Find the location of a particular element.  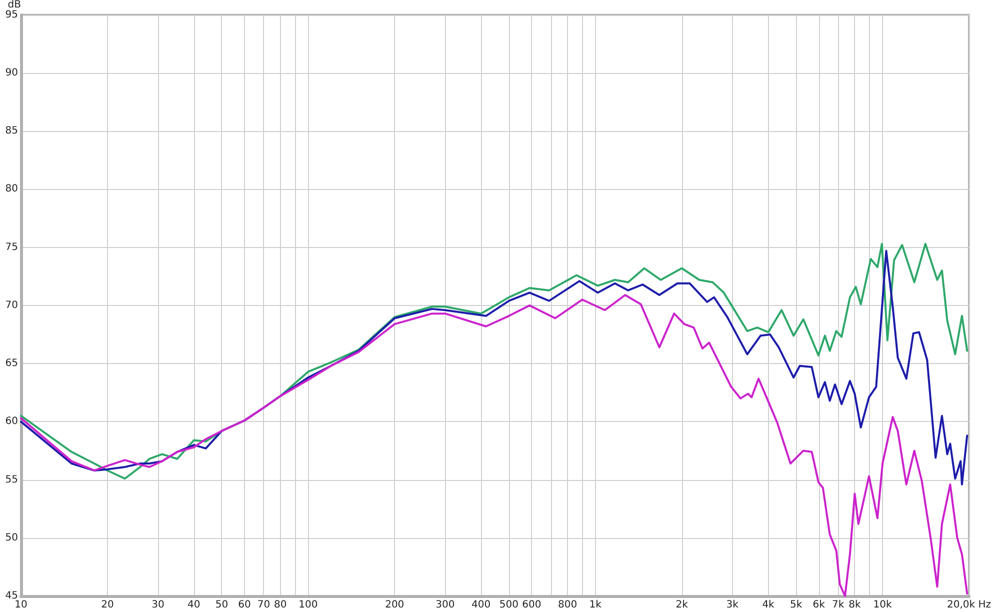

x-tick-label: 60 is located at coordinates (244, 605).